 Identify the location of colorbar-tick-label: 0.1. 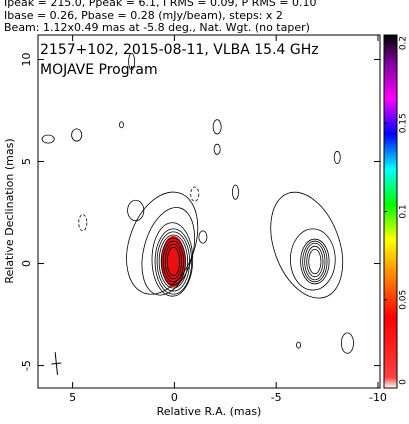
(404, 211).